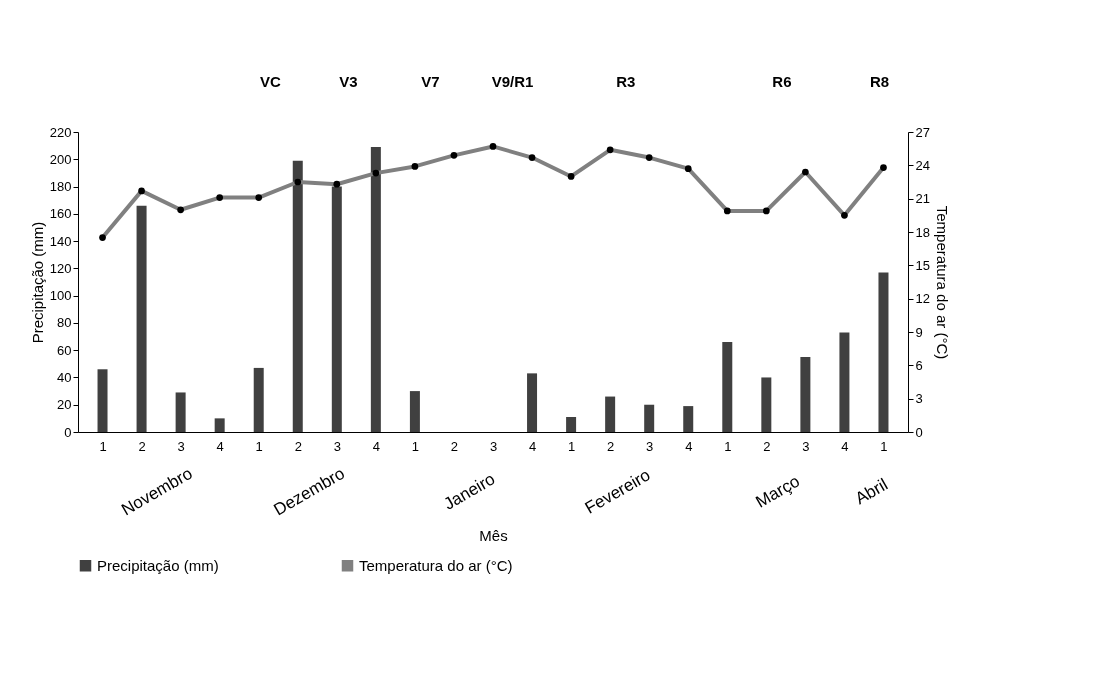 This screenshot has width=1110, height=675. I want to click on y-tick-label: 0, so click(68, 432).